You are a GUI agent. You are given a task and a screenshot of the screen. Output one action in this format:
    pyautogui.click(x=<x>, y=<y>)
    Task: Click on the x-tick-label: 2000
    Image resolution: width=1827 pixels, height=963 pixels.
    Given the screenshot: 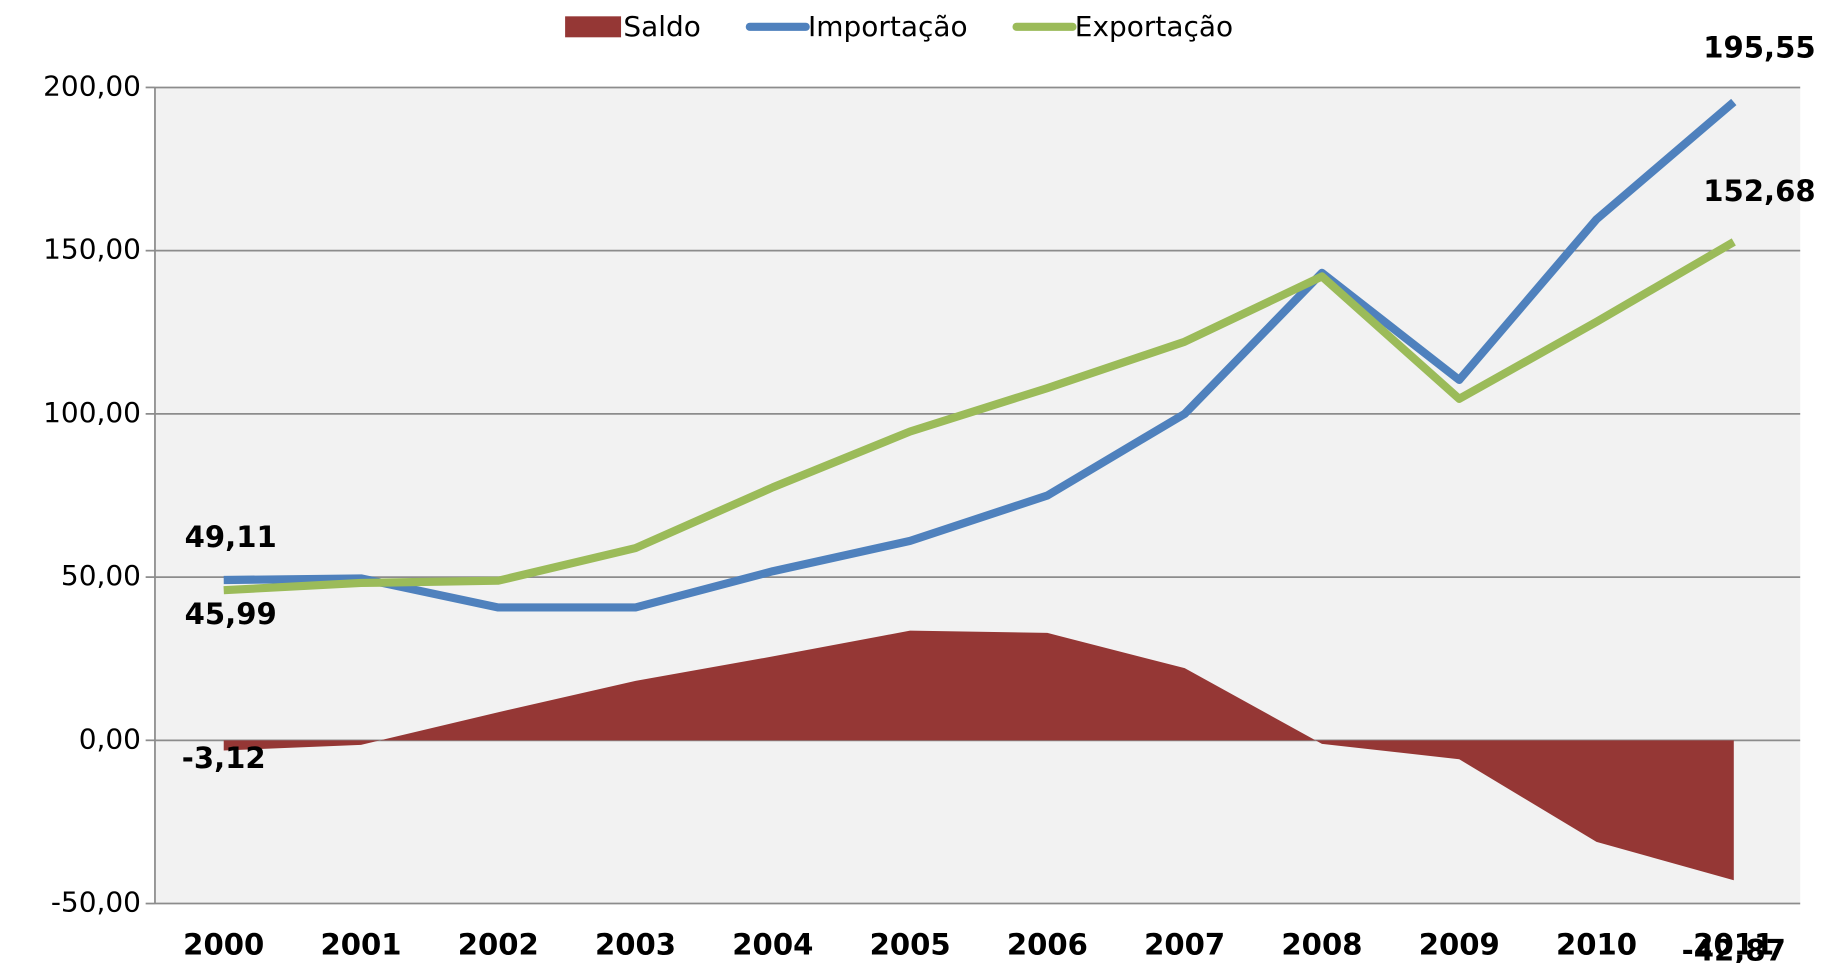 What is the action you would take?
    pyautogui.click(x=223, y=945)
    